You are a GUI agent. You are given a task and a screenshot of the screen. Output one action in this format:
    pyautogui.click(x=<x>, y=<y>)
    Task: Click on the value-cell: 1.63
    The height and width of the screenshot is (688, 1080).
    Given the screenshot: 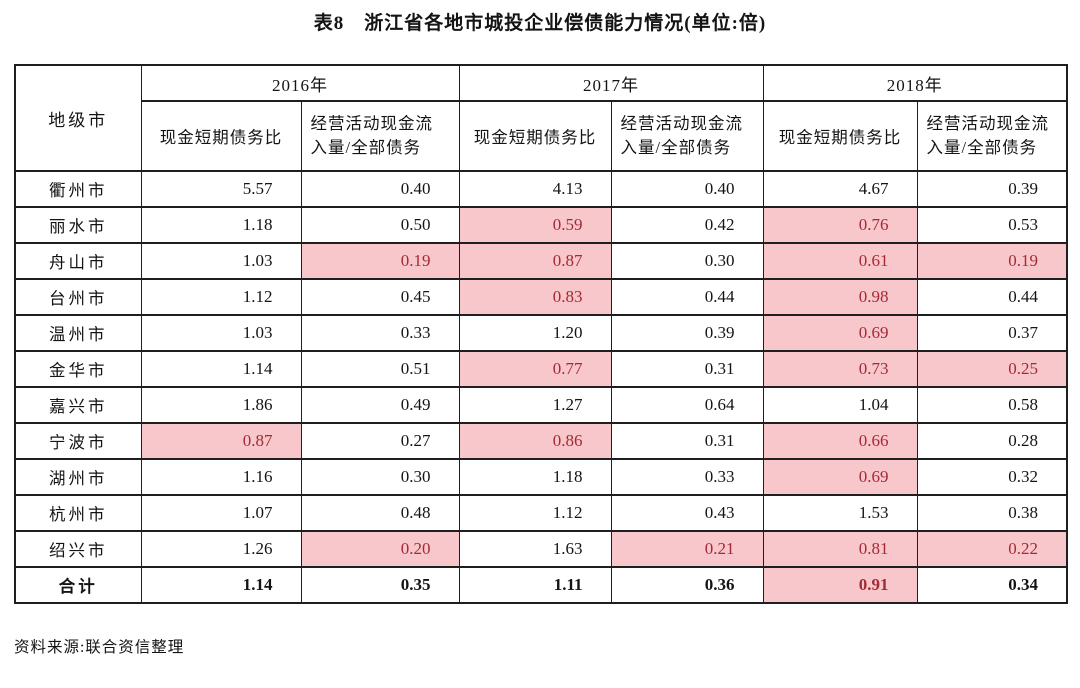 What is the action you would take?
    pyautogui.click(x=535, y=549)
    